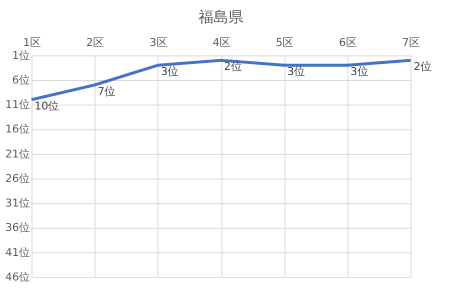 This screenshot has height=301, width=451. I want to click on chart-title: 福島県, so click(221, 17).